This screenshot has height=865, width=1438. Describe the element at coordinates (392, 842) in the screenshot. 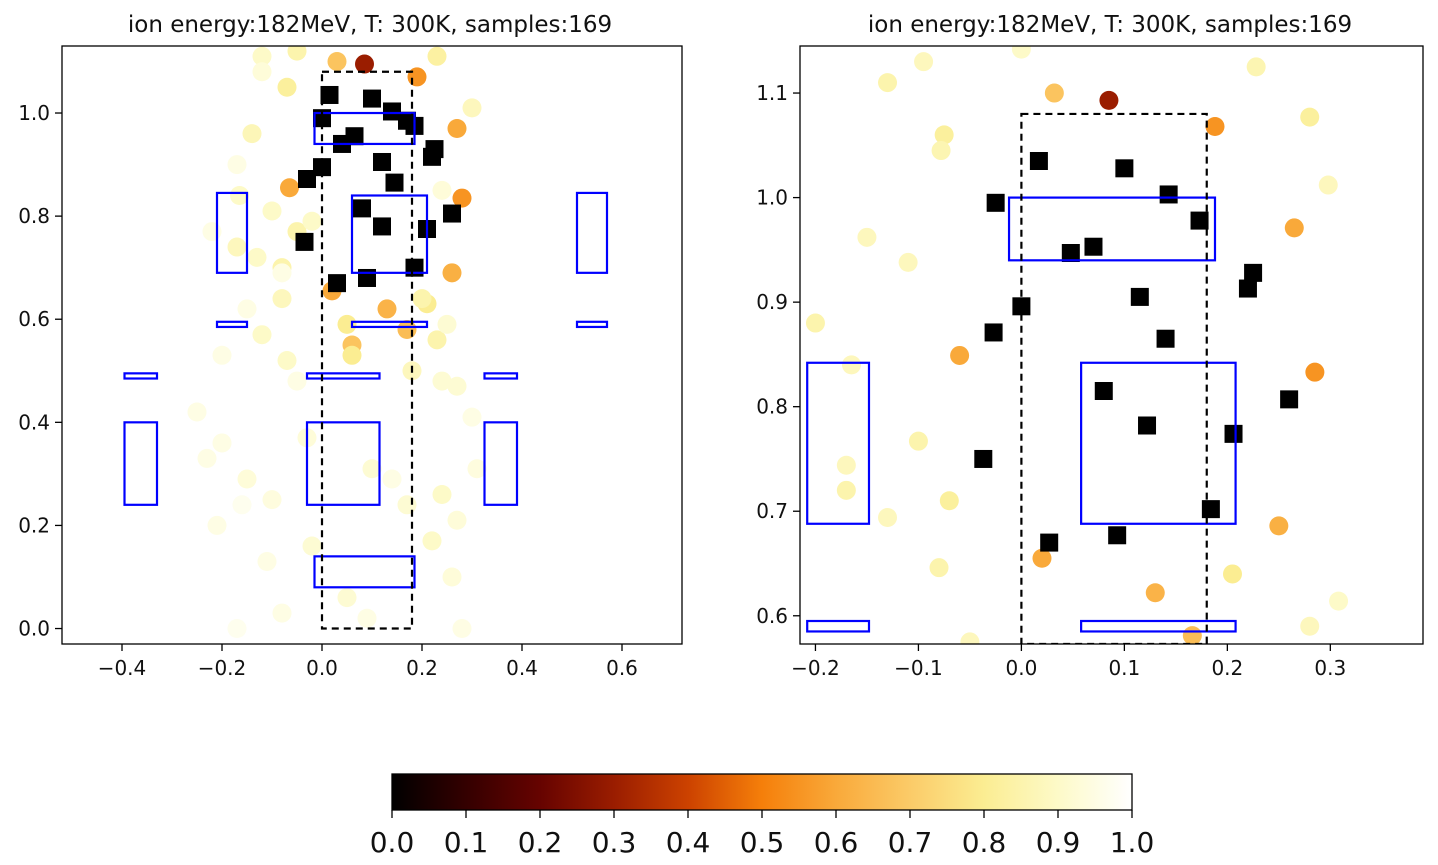

I see `colorbar-tick-label: 0.0` at that location.